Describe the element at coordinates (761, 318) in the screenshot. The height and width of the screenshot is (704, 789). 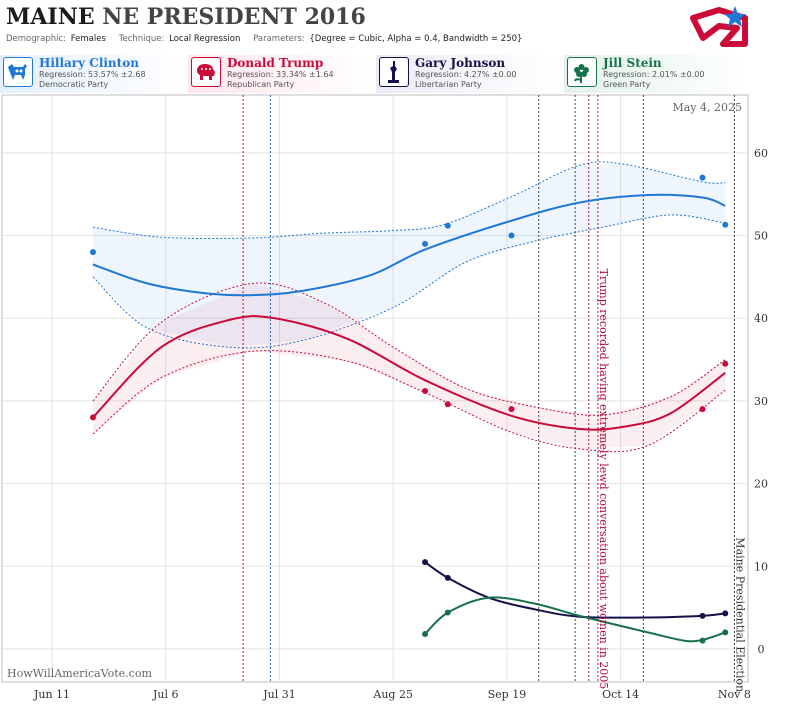
I see `y-tick-label: 40` at that location.